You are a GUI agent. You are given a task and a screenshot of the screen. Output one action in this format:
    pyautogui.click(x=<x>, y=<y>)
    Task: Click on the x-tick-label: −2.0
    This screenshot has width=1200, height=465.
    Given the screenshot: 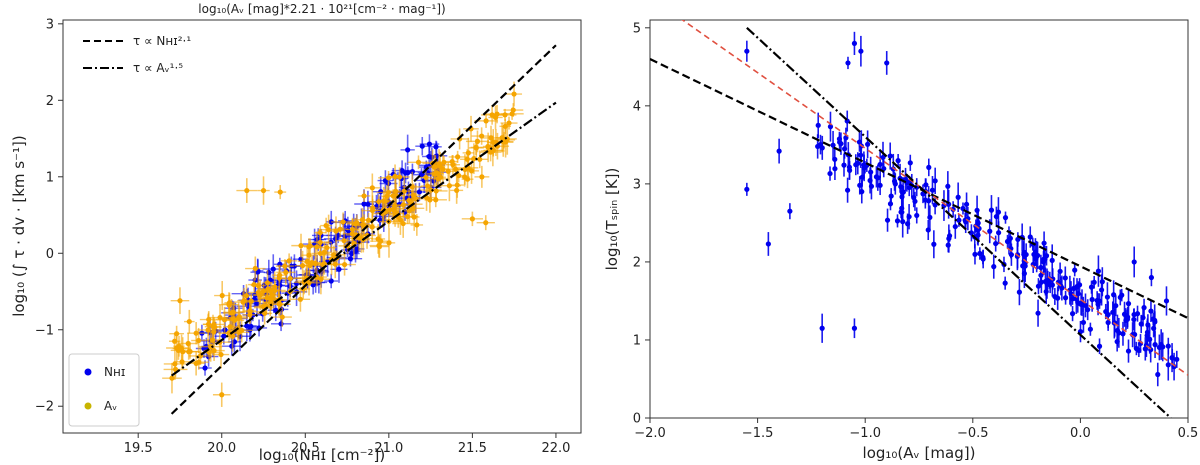 What is the action you would take?
    pyautogui.click(x=650, y=433)
    